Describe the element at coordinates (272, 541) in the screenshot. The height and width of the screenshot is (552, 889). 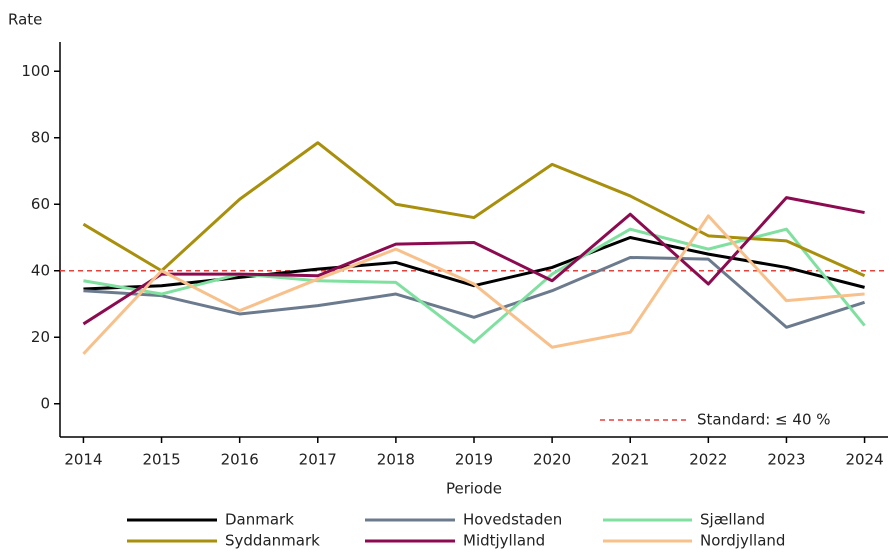
I see `legend-label: Syddanmark` at that location.